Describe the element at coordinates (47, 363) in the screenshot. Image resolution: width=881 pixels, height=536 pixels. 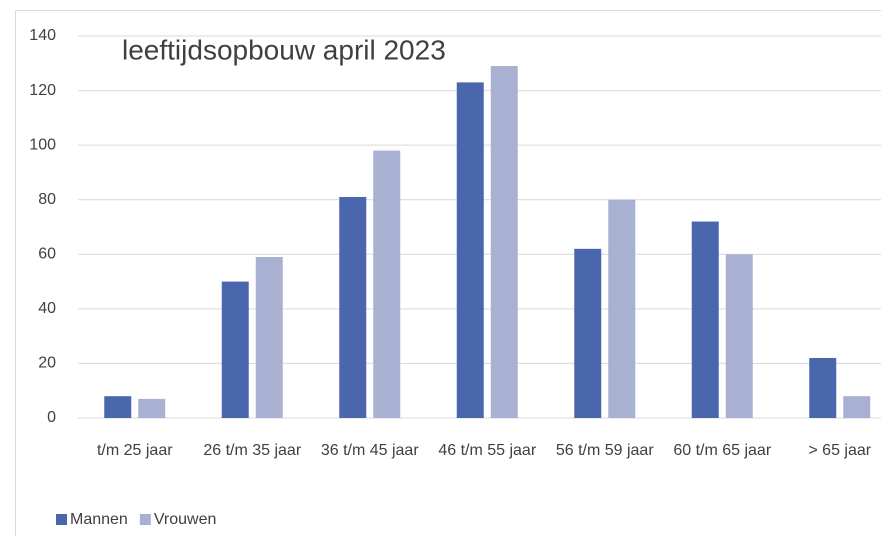
I see `y-tick-label: 20` at that location.